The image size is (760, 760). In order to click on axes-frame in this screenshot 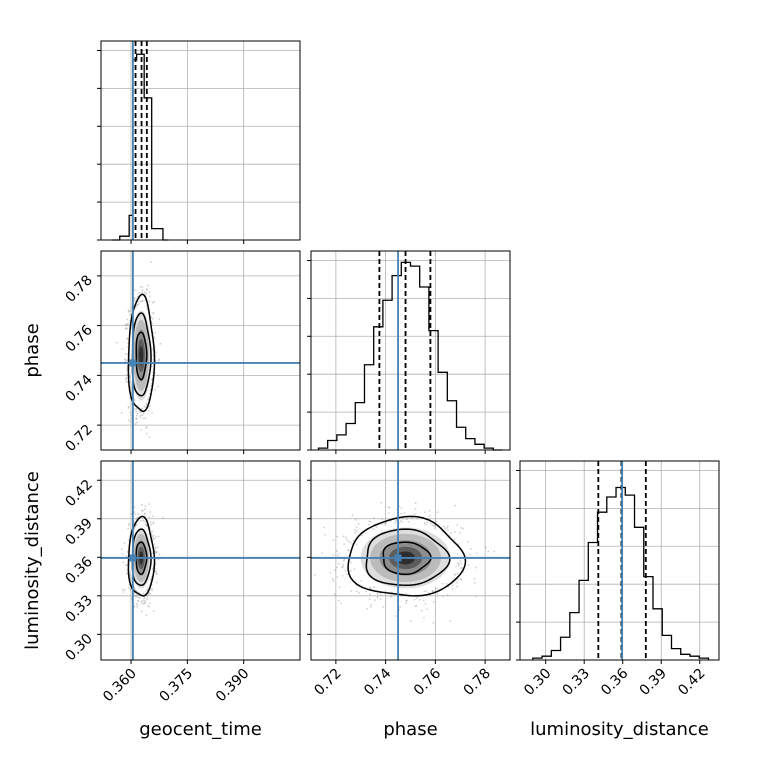, I will do `click(619, 560)`.